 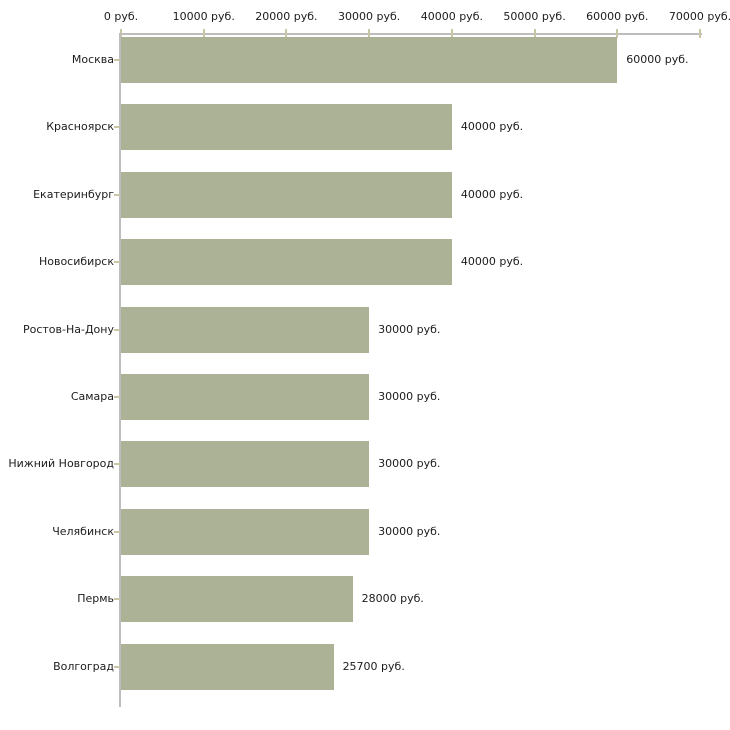 What do you see at coordinates (73, 194) in the screenshot?
I see `category-label: Екатеринбург` at bounding box center [73, 194].